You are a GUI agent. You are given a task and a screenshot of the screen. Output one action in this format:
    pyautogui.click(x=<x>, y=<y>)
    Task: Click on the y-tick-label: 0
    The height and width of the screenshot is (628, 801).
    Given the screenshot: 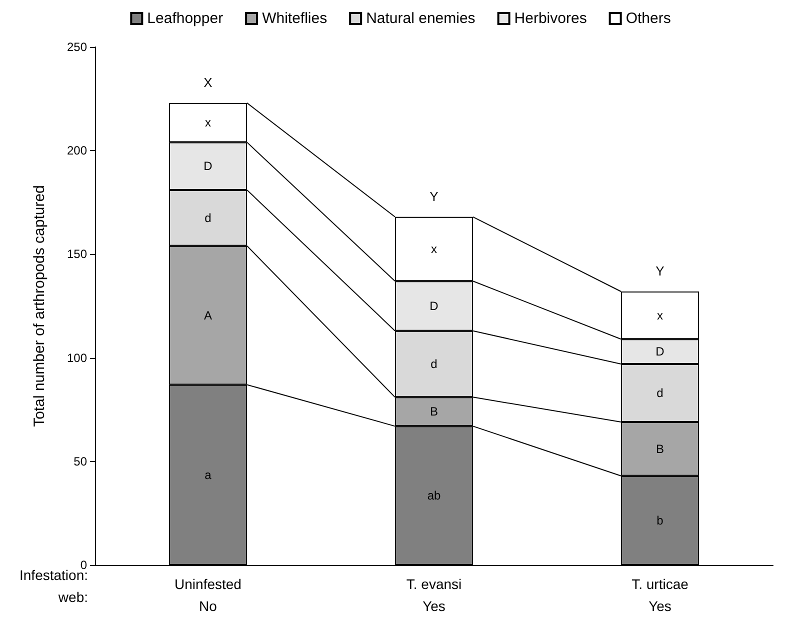 What is the action you would take?
    pyautogui.click(x=84, y=565)
    